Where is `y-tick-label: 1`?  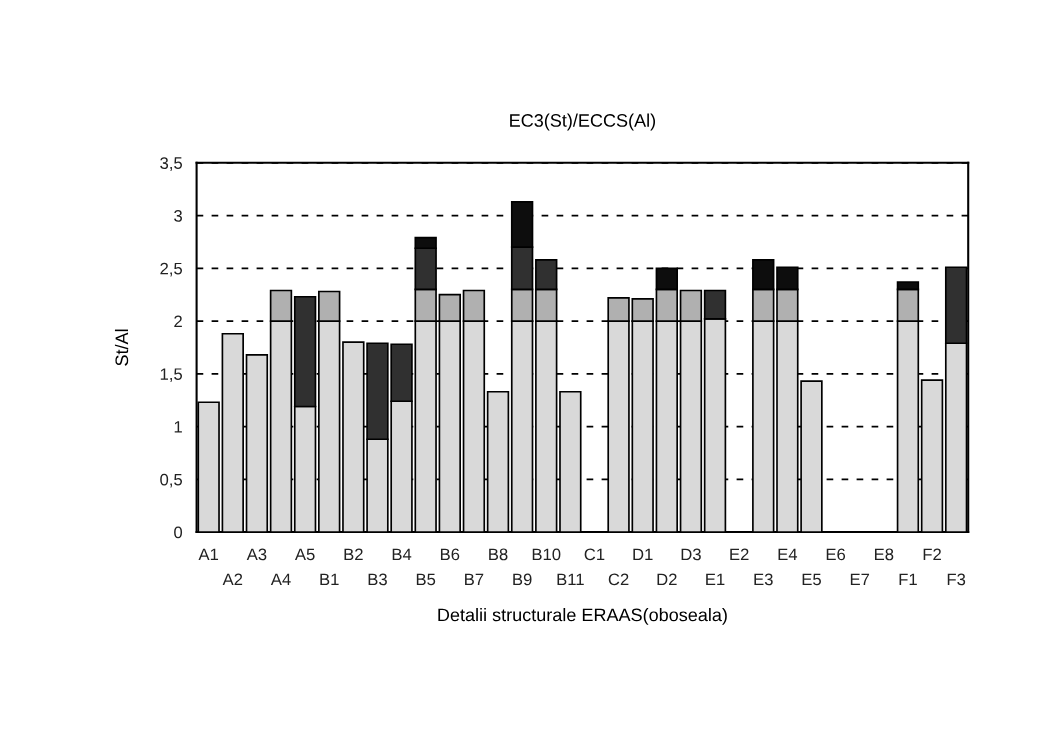
y-tick-label: 1 is located at coordinates (178, 427).